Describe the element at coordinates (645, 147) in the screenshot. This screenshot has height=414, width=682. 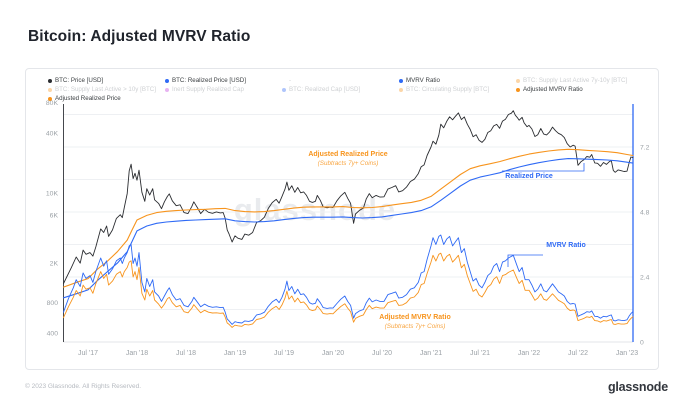
I see `svg-text: 7.2` at that location.